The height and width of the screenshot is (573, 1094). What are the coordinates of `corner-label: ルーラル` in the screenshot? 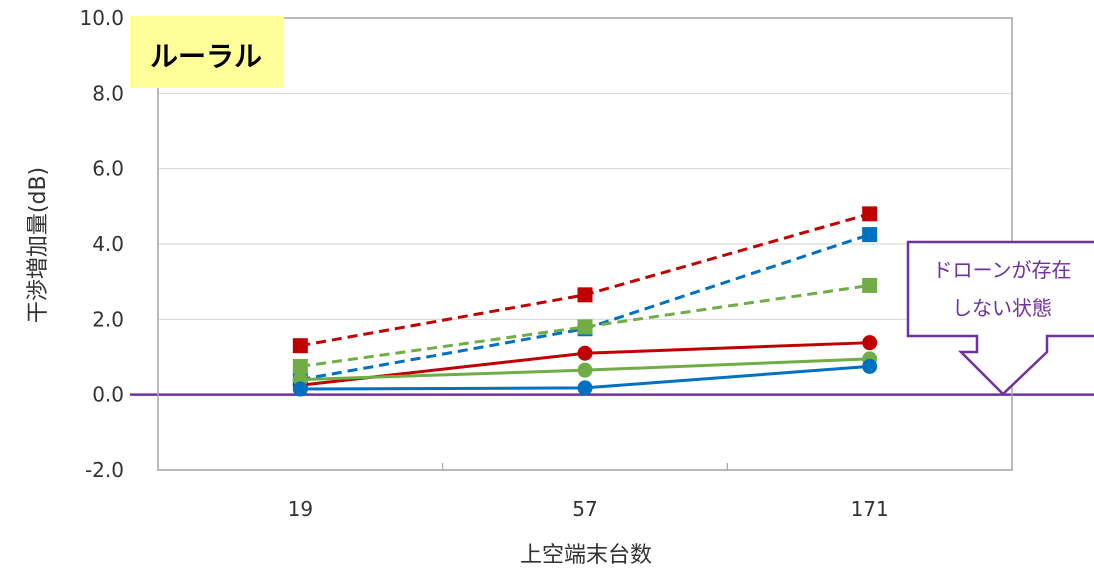 It's located at (207, 52).